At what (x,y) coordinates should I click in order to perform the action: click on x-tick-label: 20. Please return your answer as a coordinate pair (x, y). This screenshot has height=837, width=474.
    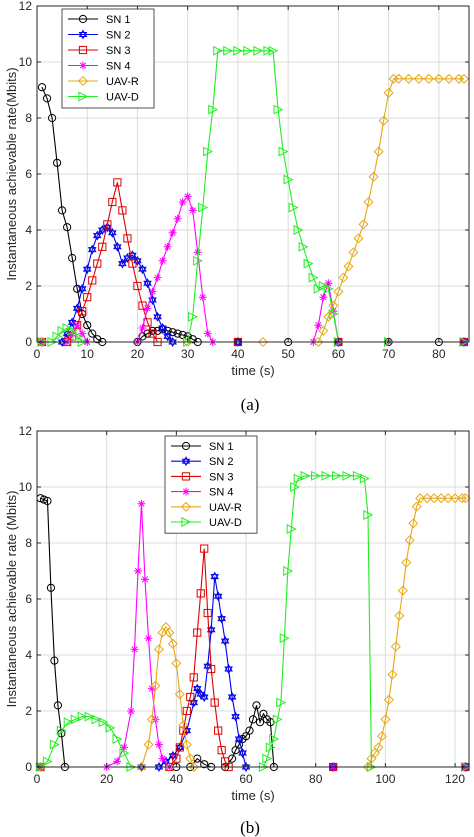
    Looking at the image, I should click on (107, 779).